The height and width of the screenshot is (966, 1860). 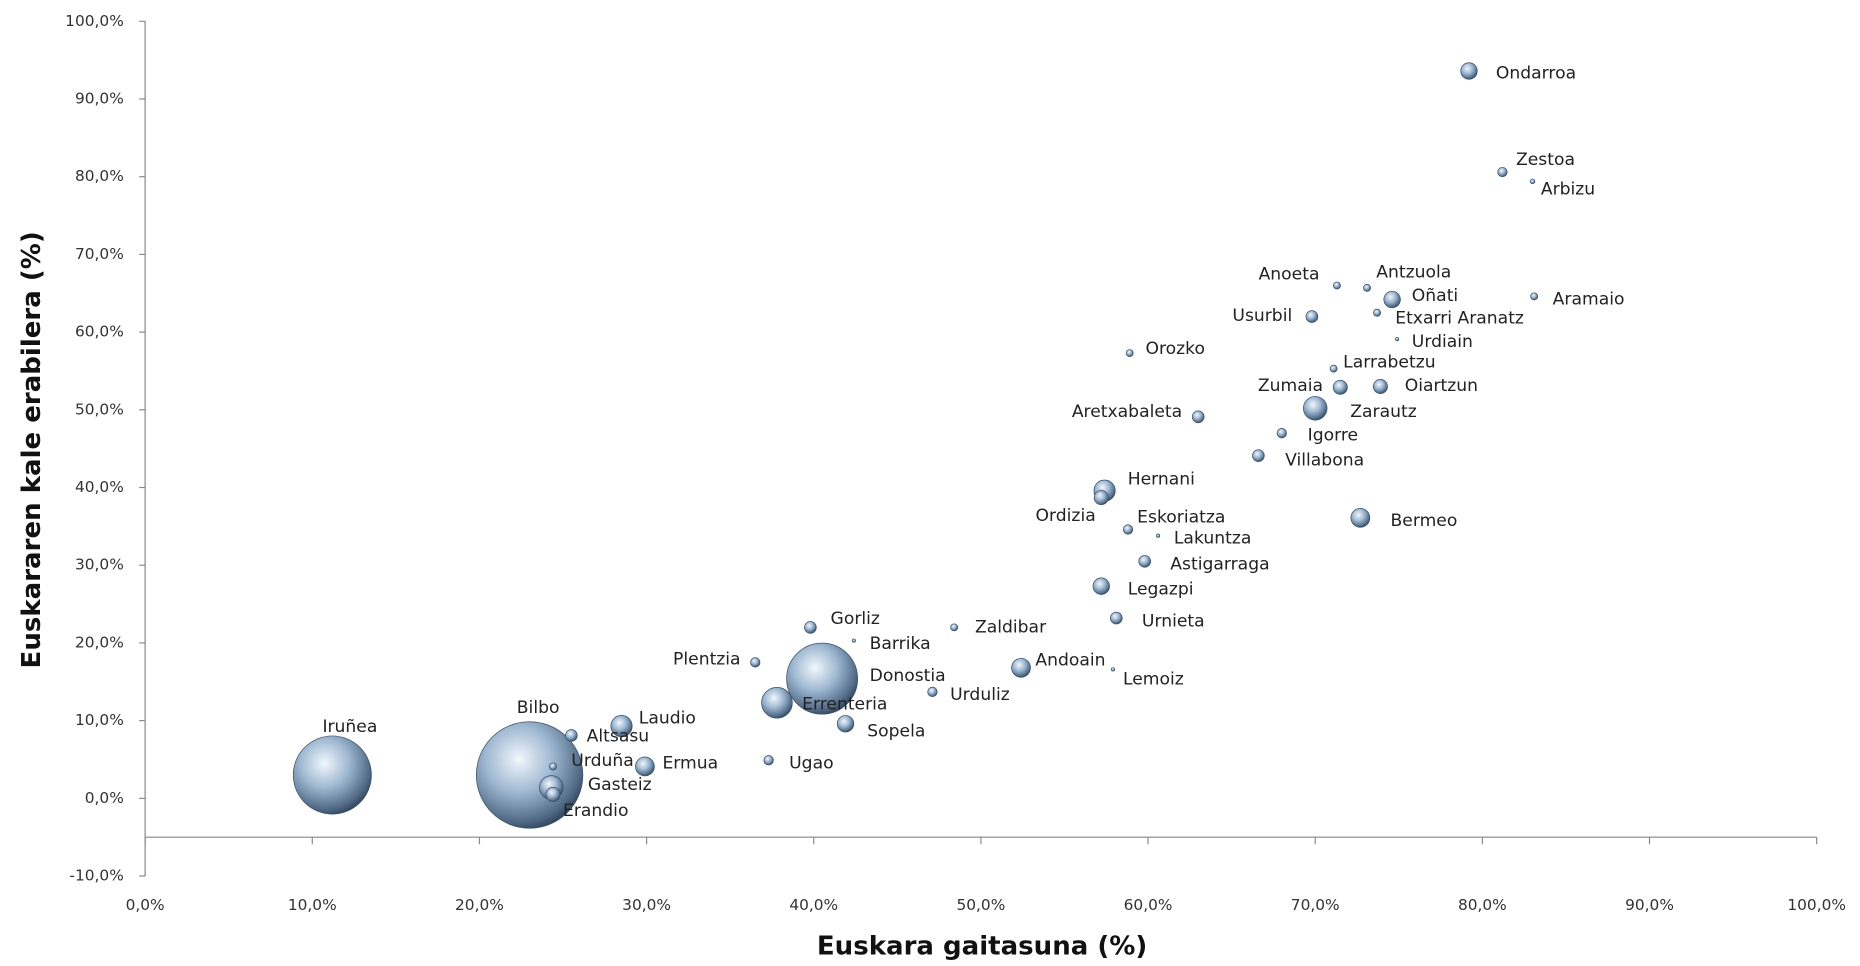 What do you see at coordinates (1212, 539) in the screenshot?
I see `point-label: Lakuntza` at bounding box center [1212, 539].